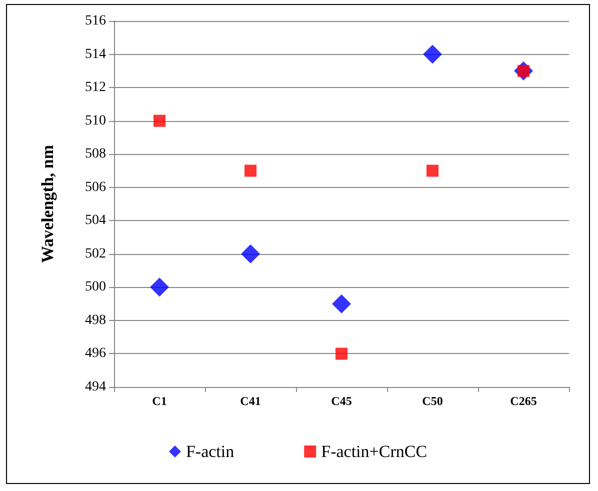 The height and width of the screenshot is (491, 598). I want to click on y-tick-label: 506, so click(95, 187).